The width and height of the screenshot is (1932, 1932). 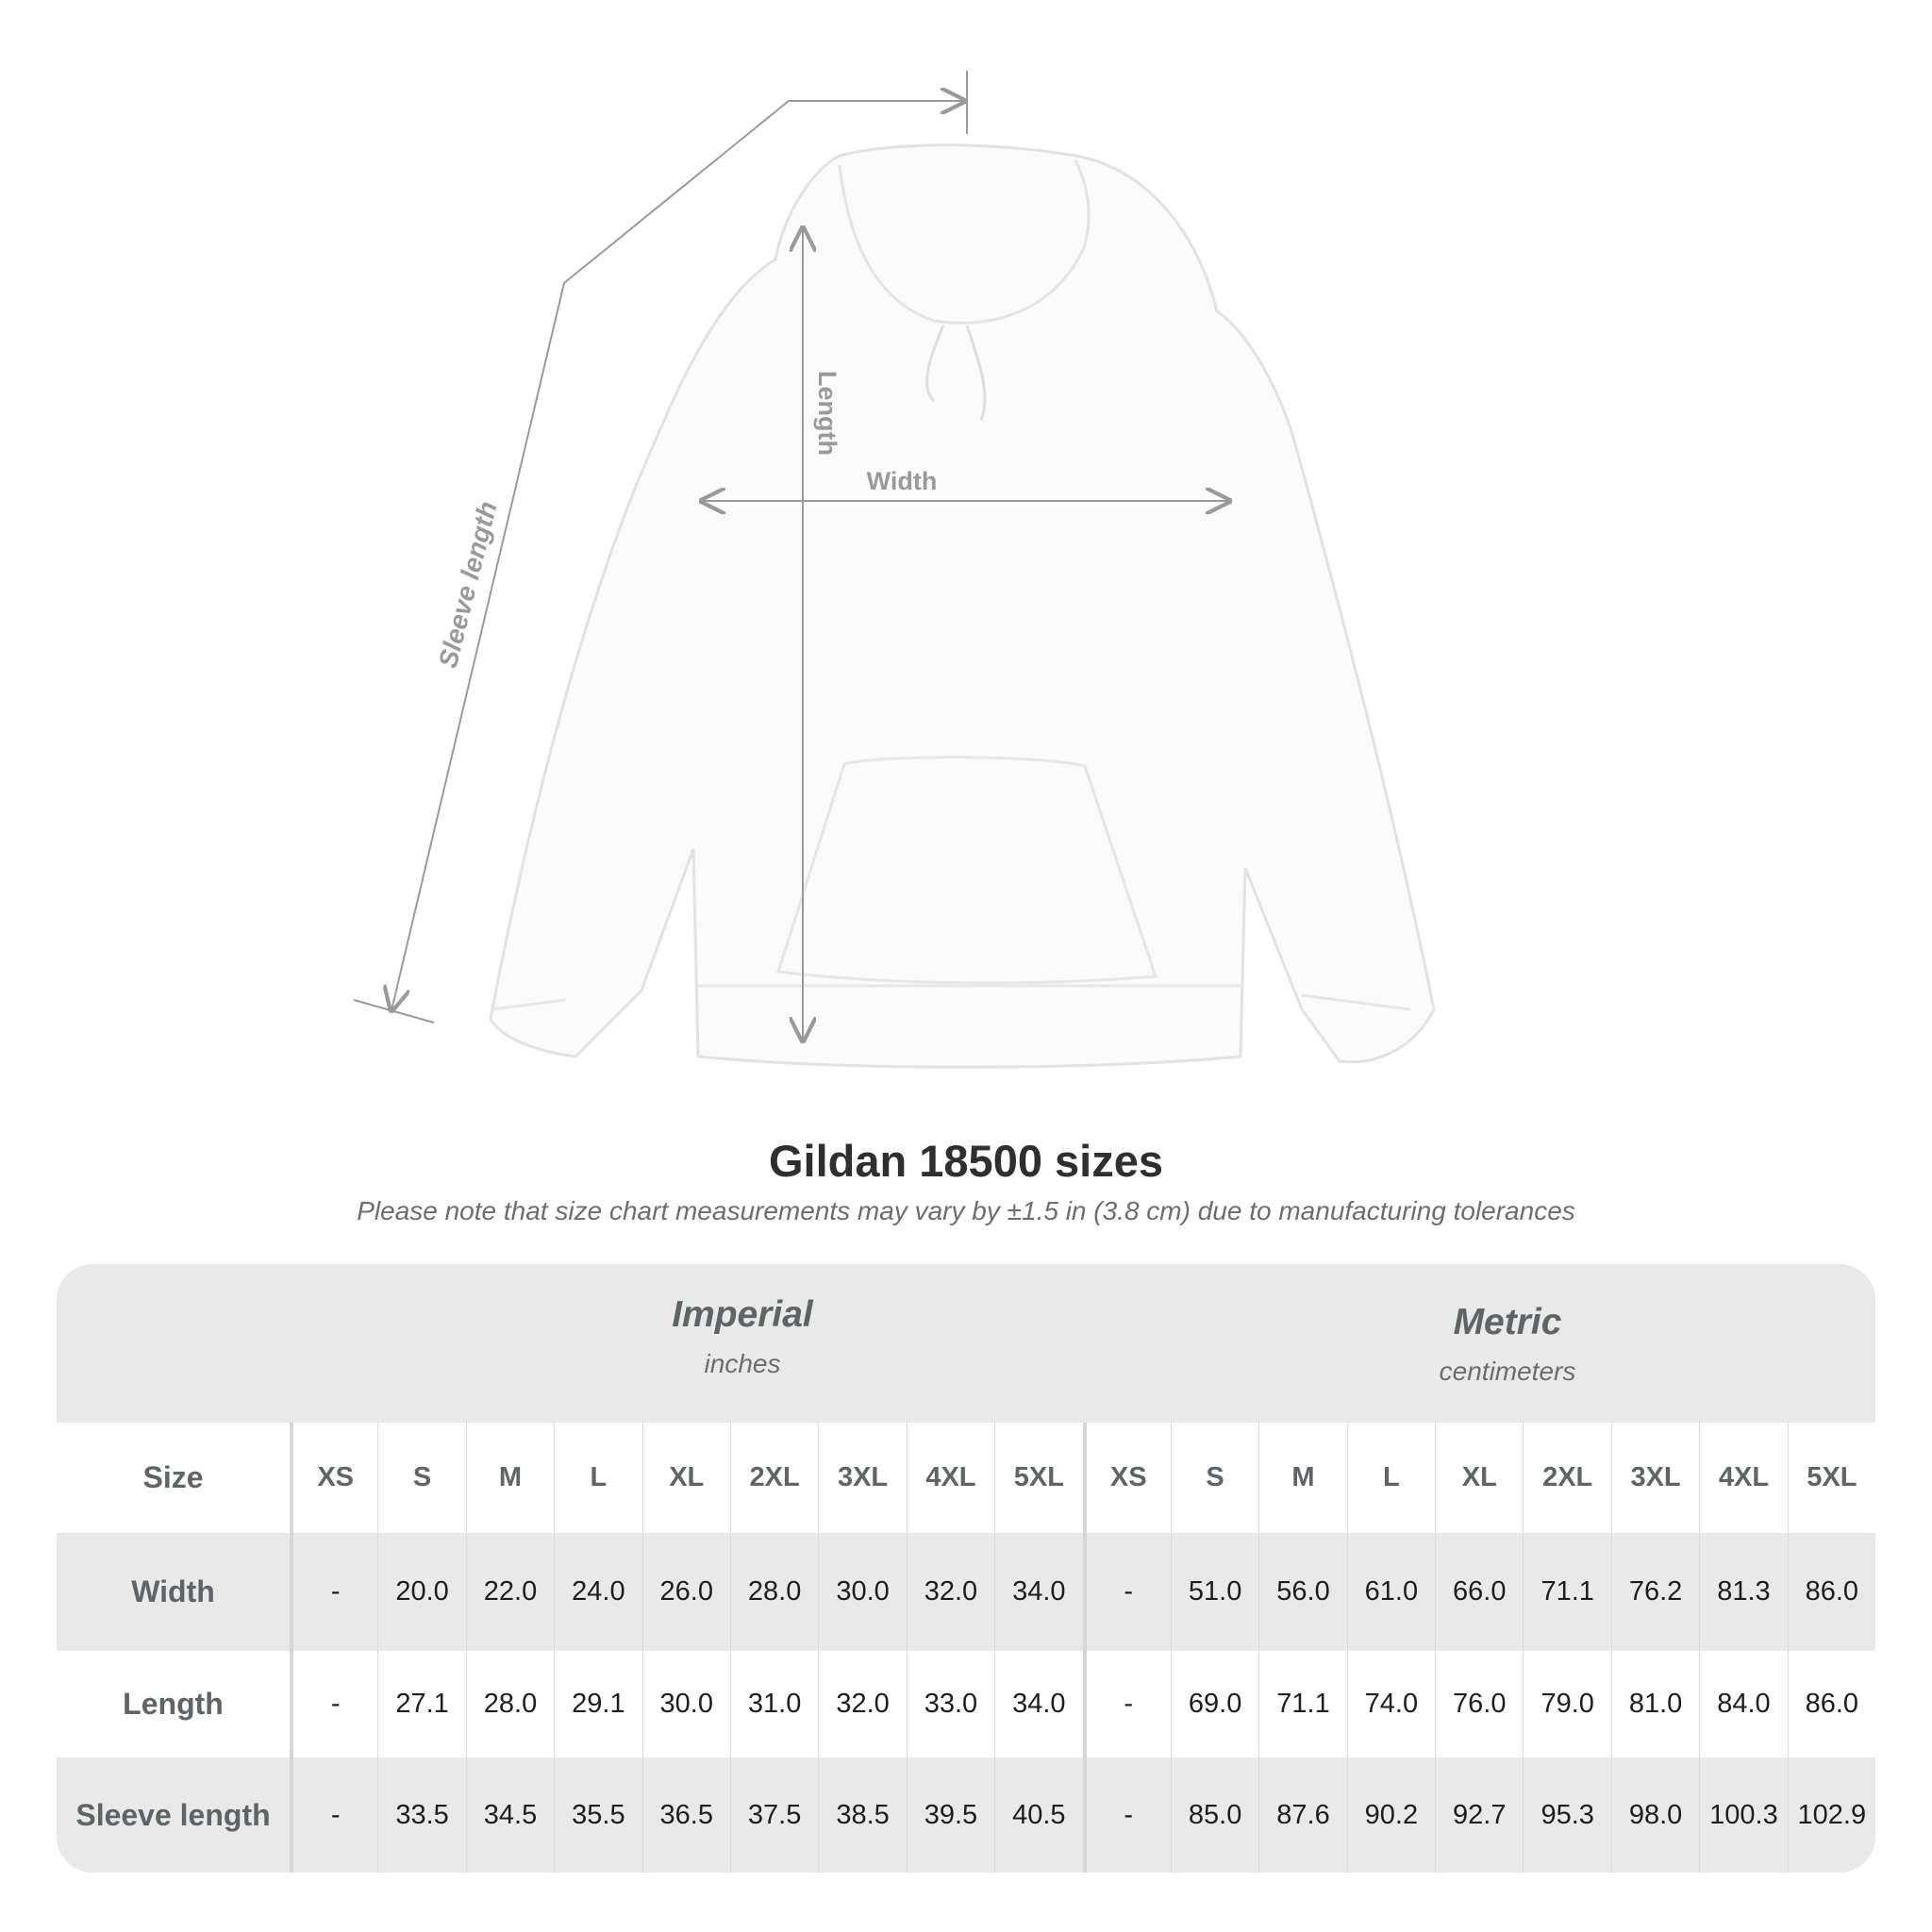 What do you see at coordinates (773, 1815) in the screenshot?
I see `imperial-value-cell: 37.5` at bounding box center [773, 1815].